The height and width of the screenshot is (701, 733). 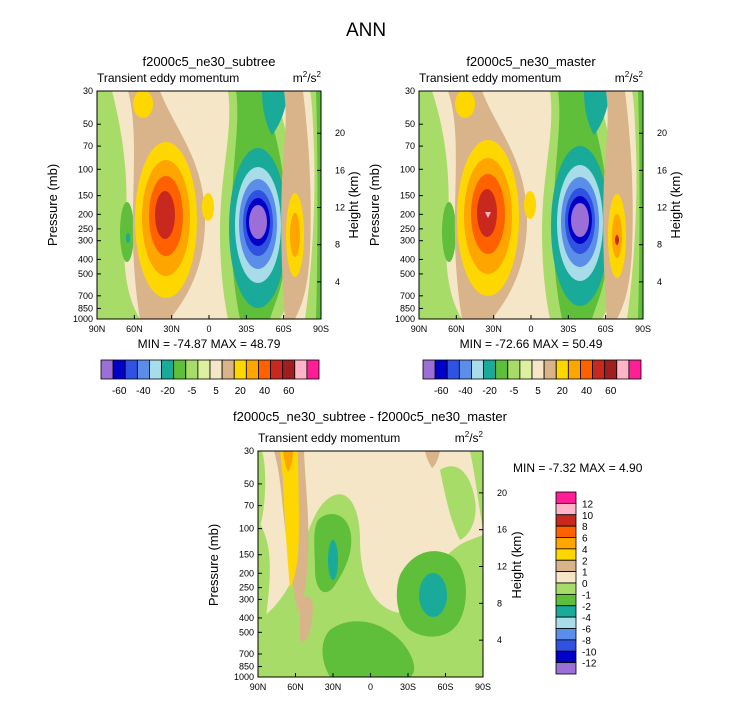 I want to click on contour-diff-teal-a, so click(x=333, y=560).